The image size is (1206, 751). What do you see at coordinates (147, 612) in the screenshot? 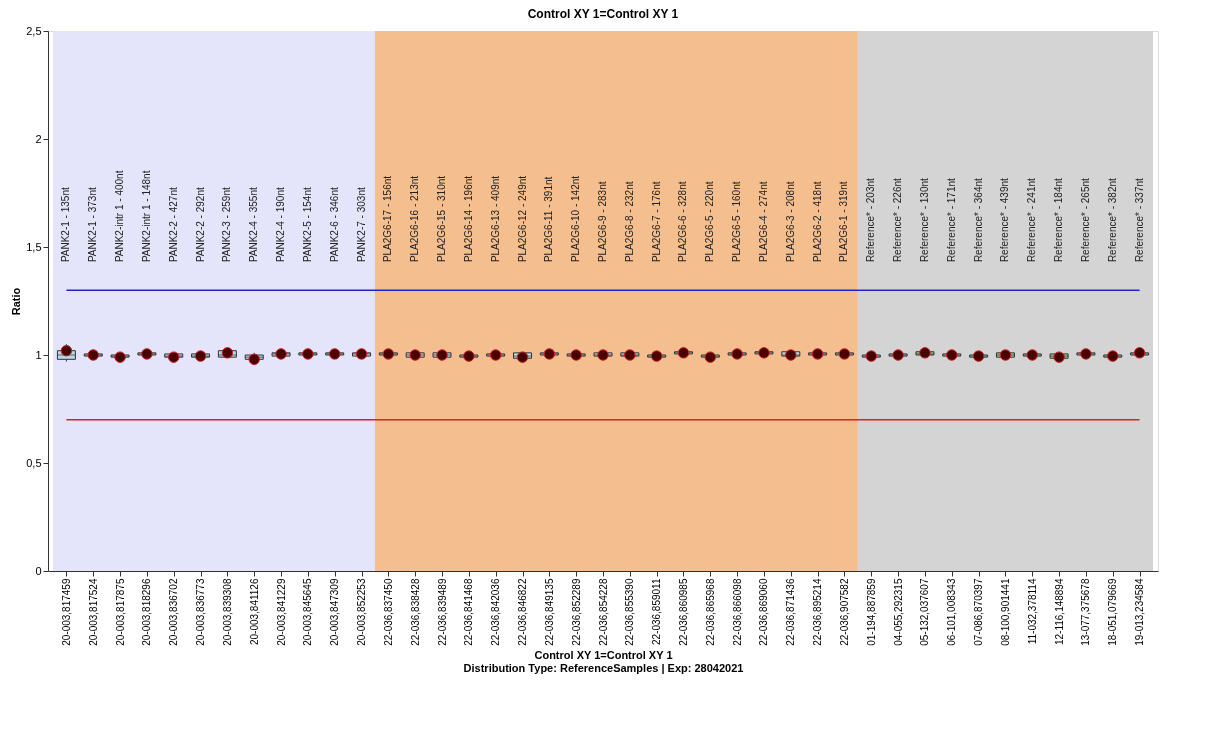
I see `x-tick-label: 20-003,818296` at bounding box center [147, 612].